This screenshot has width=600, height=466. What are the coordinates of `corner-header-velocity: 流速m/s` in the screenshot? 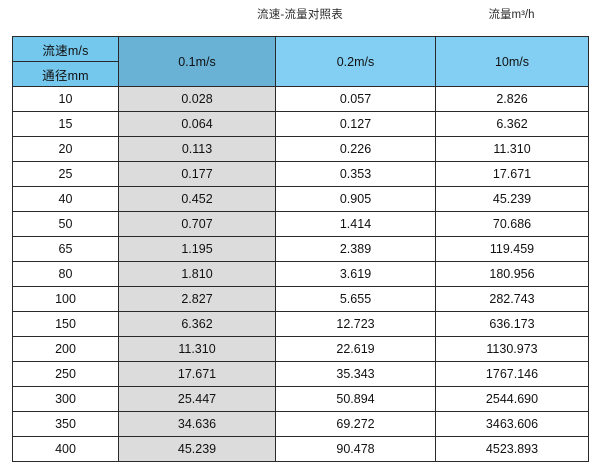 It's located at (65, 49).